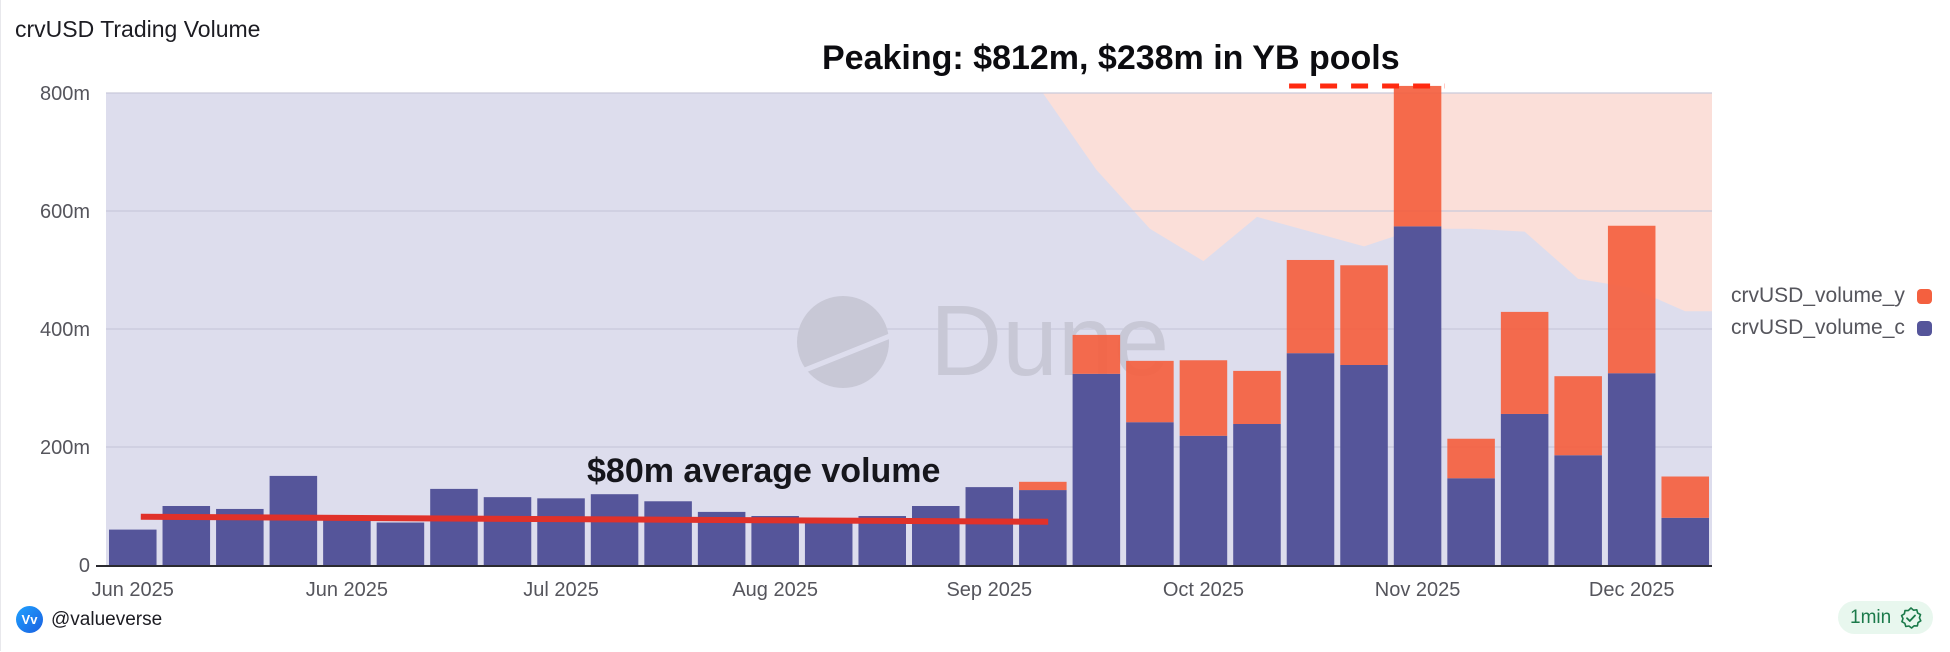  What do you see at coordinates (1203, 589) in the screenshot?
I see `x-tick-label: Oct 2025` at bounding box center [1203, 589].